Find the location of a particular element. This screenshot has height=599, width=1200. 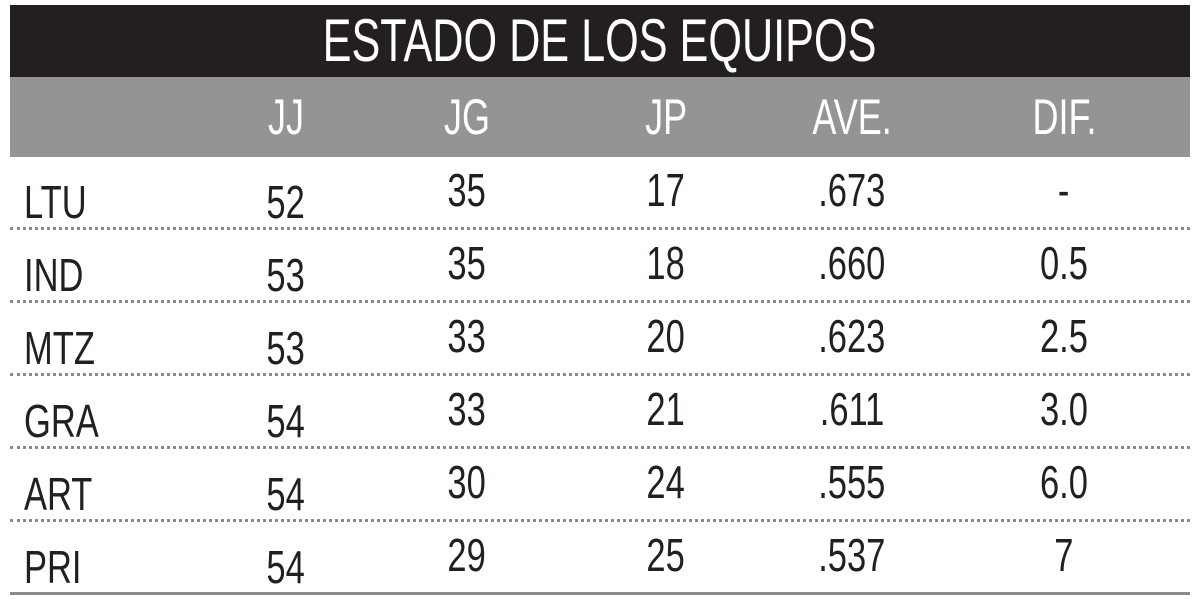

ave-value: .537 is located at coordinates (852, 555).